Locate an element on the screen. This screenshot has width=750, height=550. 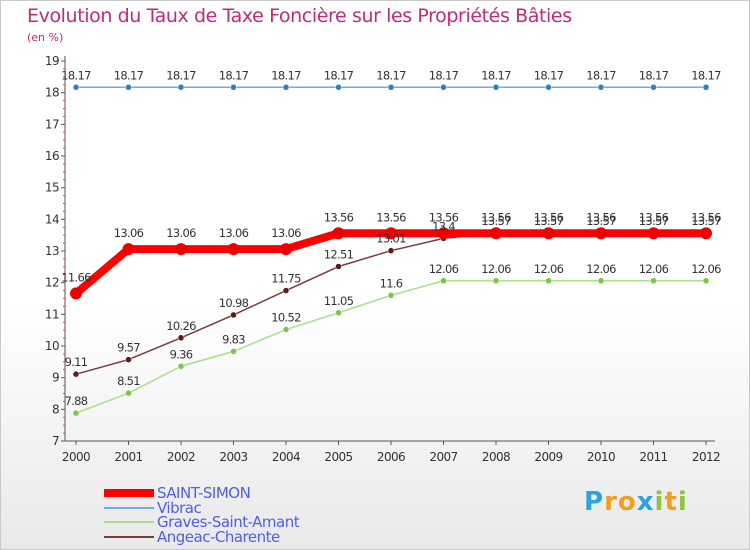
legend-swatch-graves-saint-amant is located at coordinates (129, 522).